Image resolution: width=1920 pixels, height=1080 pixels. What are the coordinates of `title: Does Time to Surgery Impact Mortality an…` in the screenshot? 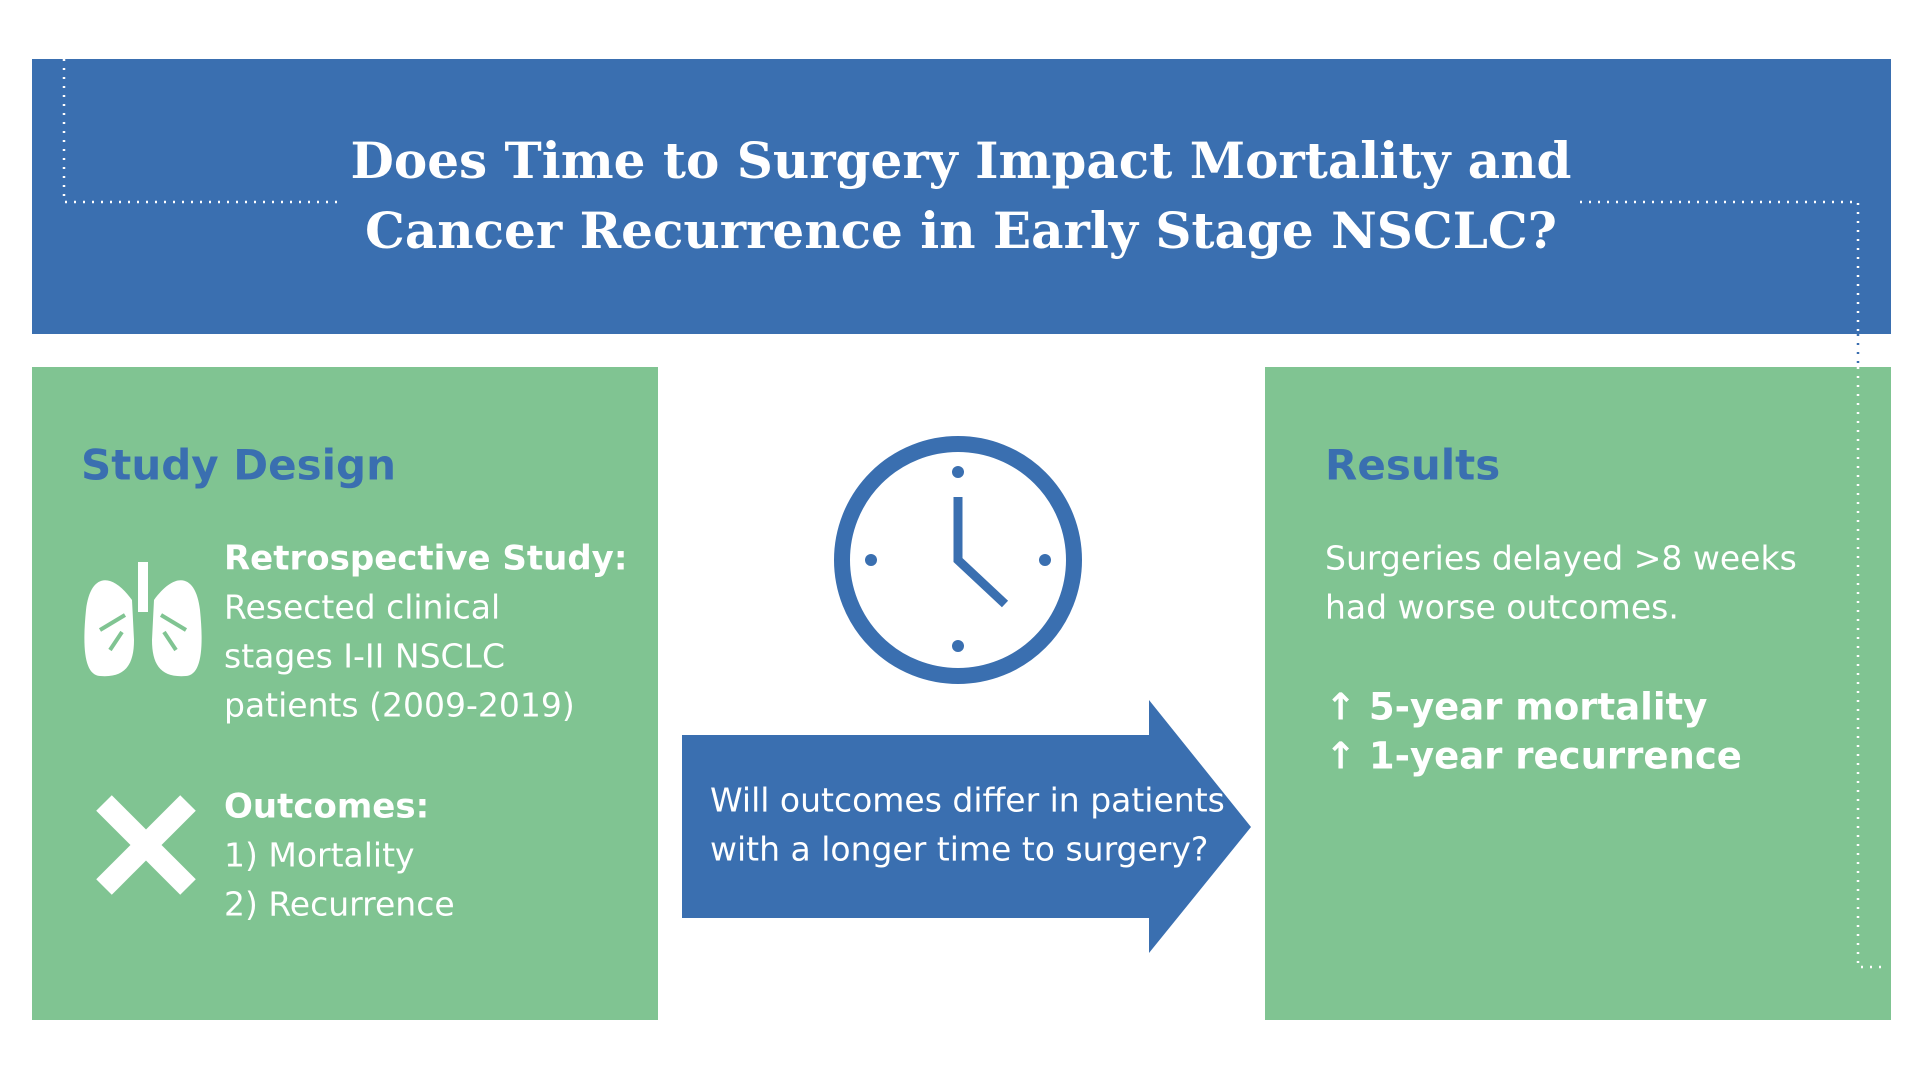 It's located at (960, 160).